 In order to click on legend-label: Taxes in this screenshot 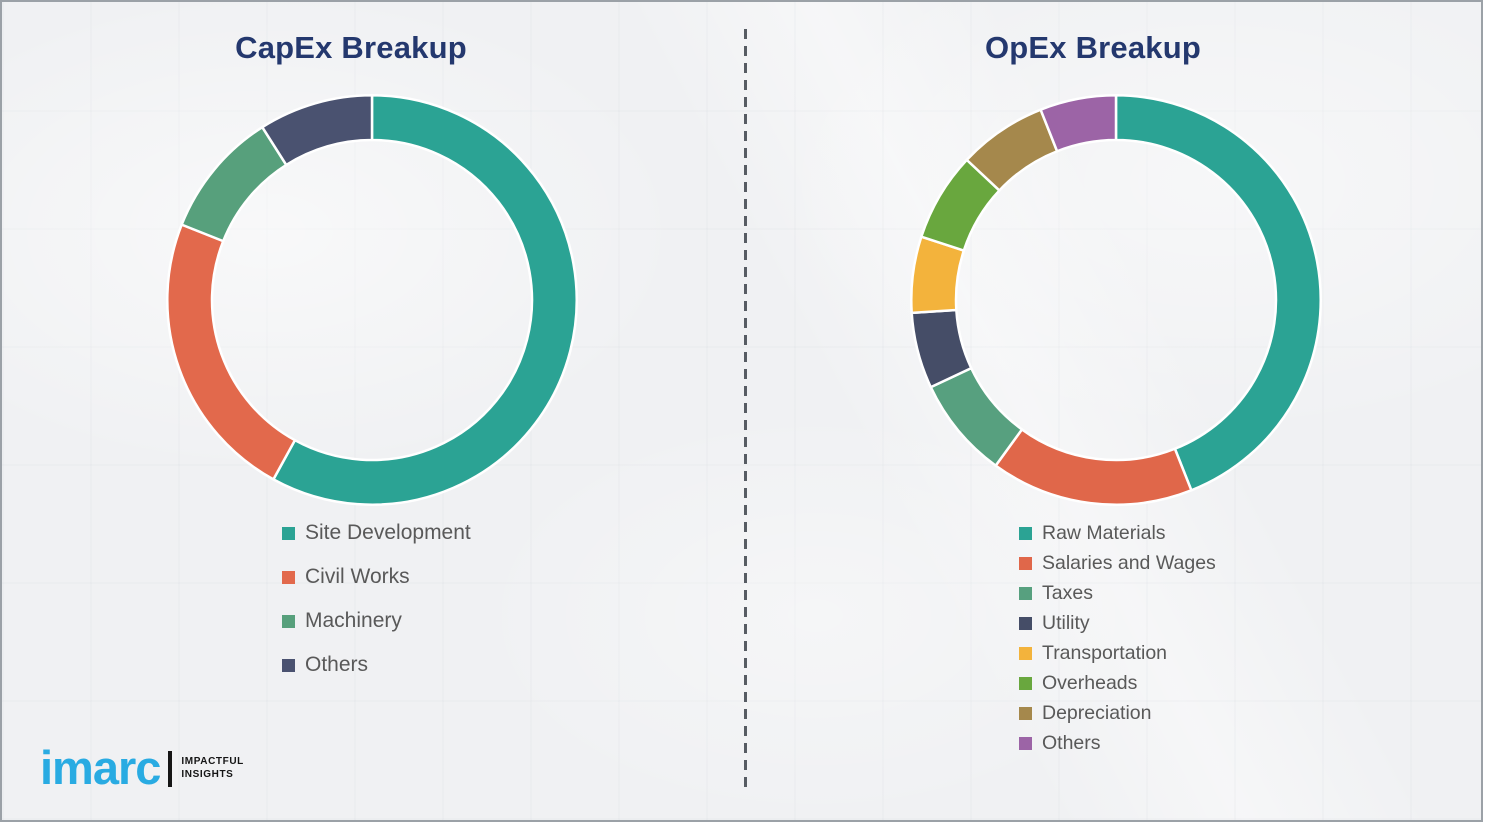, I will do `click(1067, 592)`.